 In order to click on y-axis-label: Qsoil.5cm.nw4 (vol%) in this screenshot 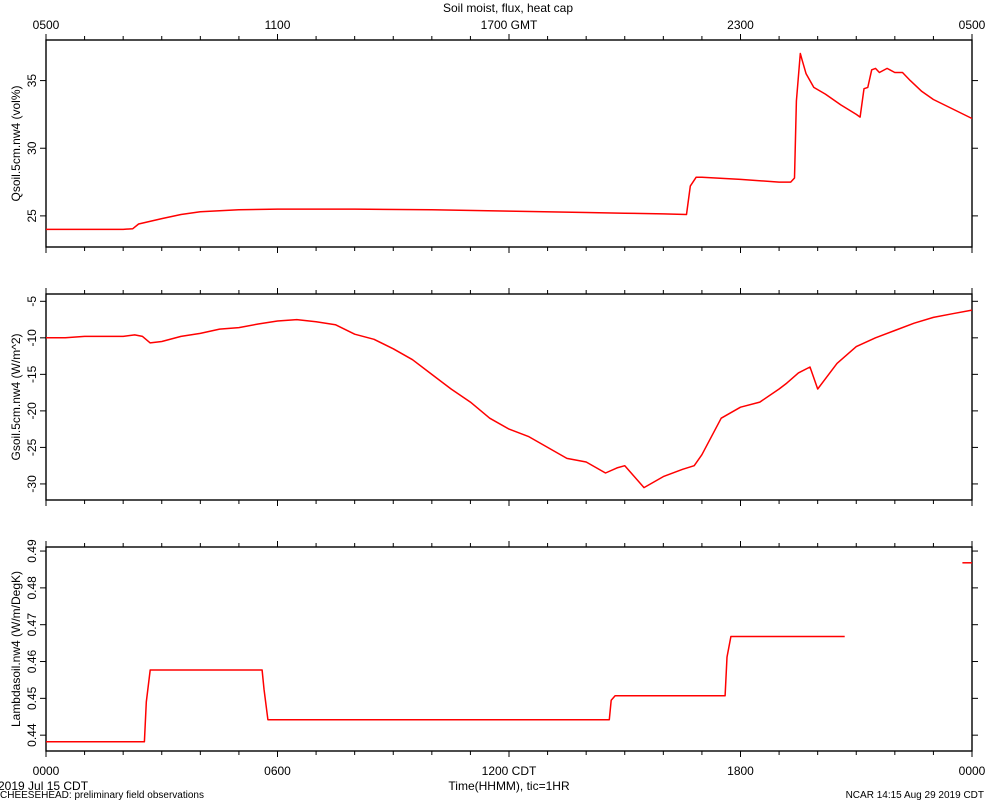, I will do `click(16, 143)`.